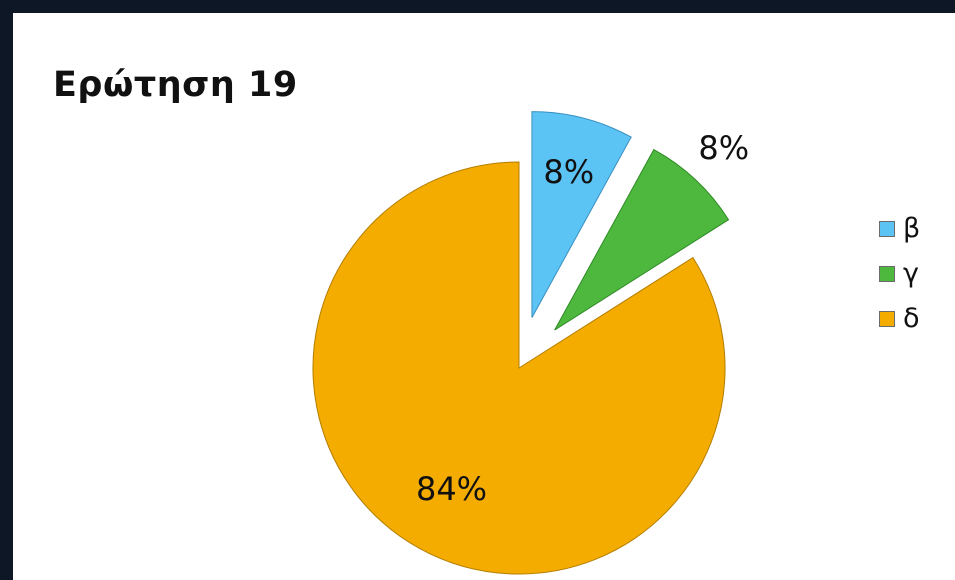  What do you see at coordinates (912, 228) in the screenshot?
I see `legend-label-beta: β` at bounding box center [912, 228].